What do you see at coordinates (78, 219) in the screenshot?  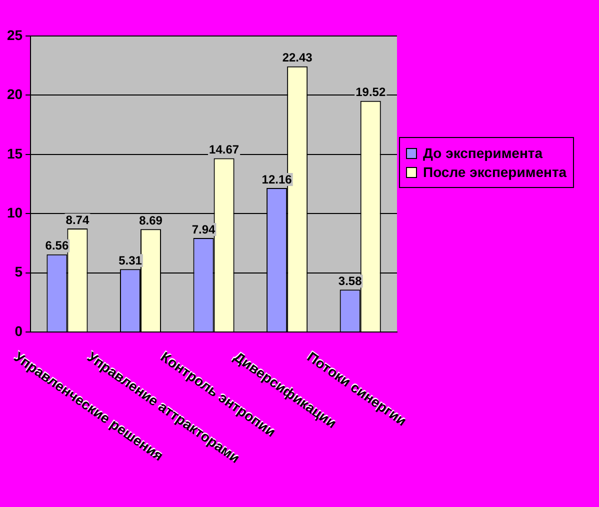 I see `data-label: 8.74` at bounding box center [78, 219].